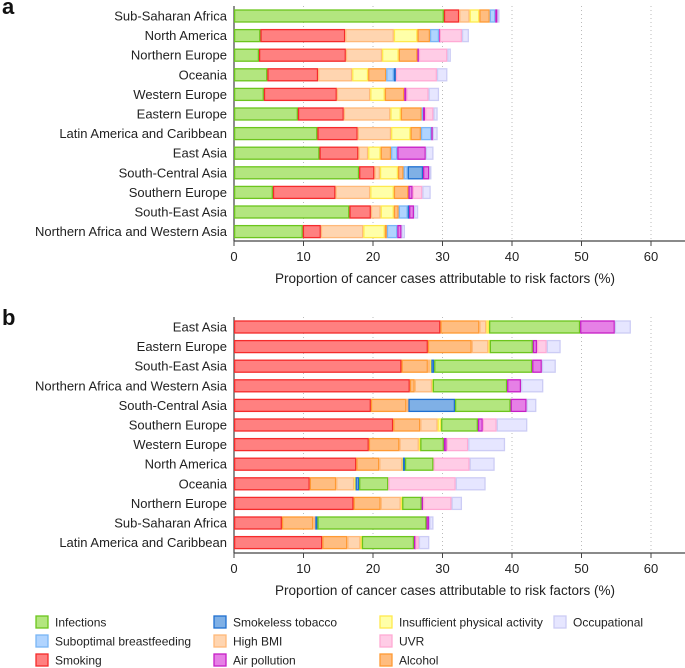 Image resolution: width=685 pixels, height=668 pixels. What do you see at coordinates (182, 346) in the screenshot?
I see `category-label: Eastern Europe` at bounding box center [182, 346].